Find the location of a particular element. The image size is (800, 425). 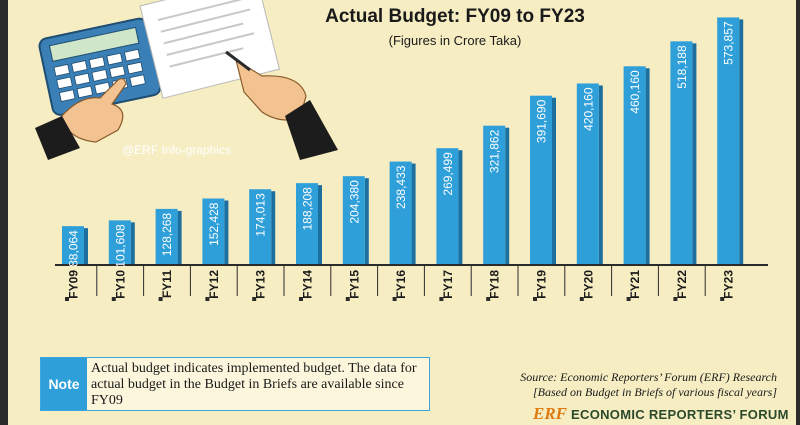

tick-marker-FY09 is located at coordinates (67, 299).